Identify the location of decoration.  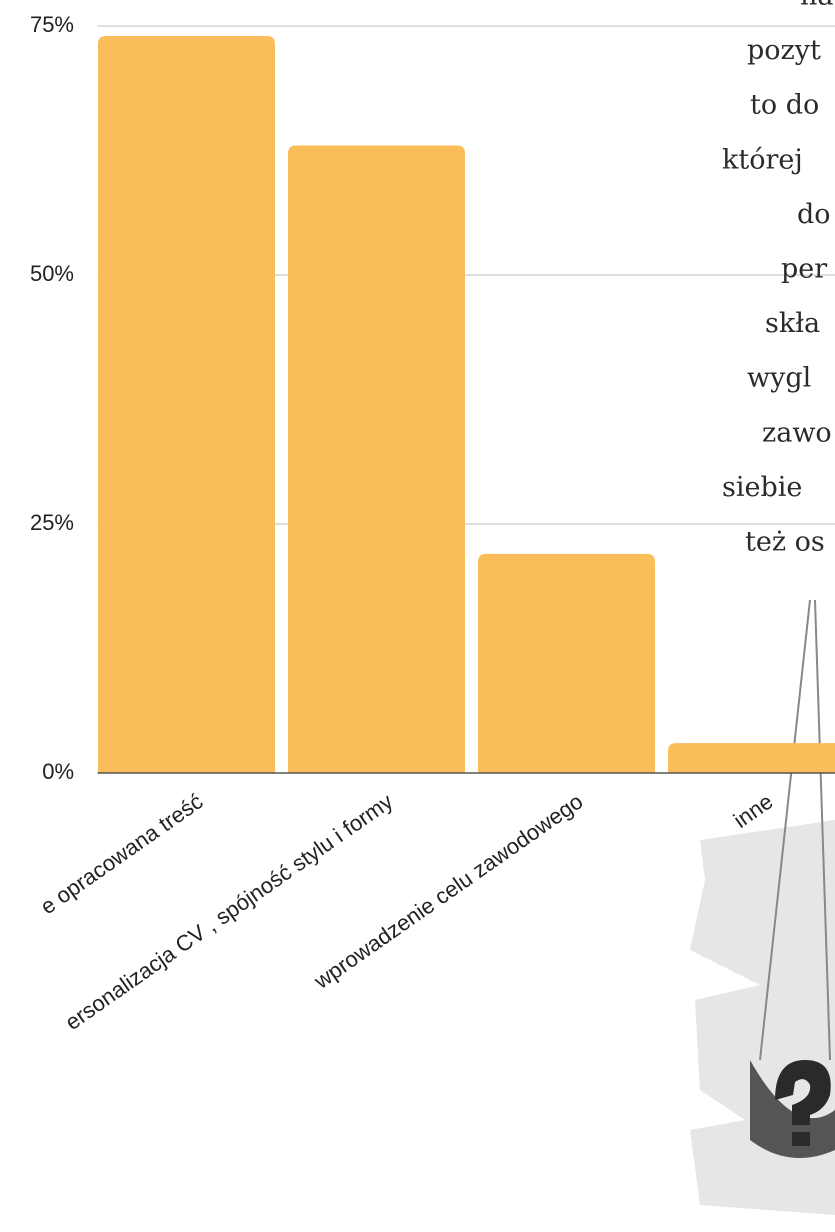
(762, 907).